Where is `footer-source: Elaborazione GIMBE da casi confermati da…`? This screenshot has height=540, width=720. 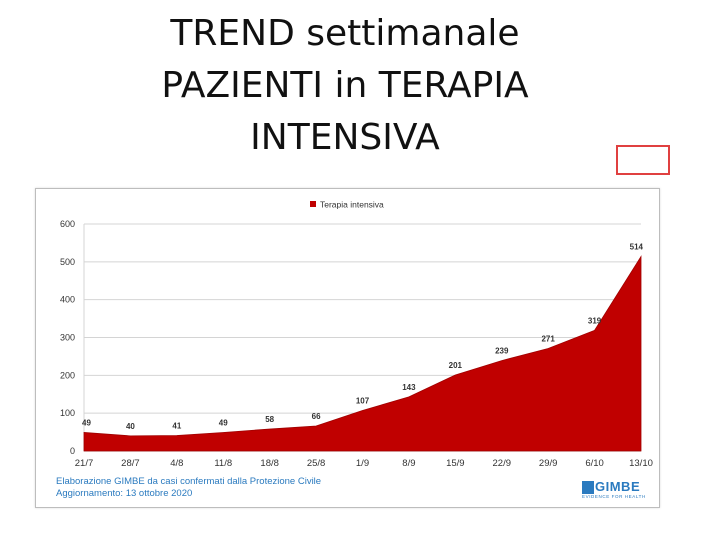
footer-source: Elaborazione GIMBE da casi confermati da… is located at coordinates (189, 481).